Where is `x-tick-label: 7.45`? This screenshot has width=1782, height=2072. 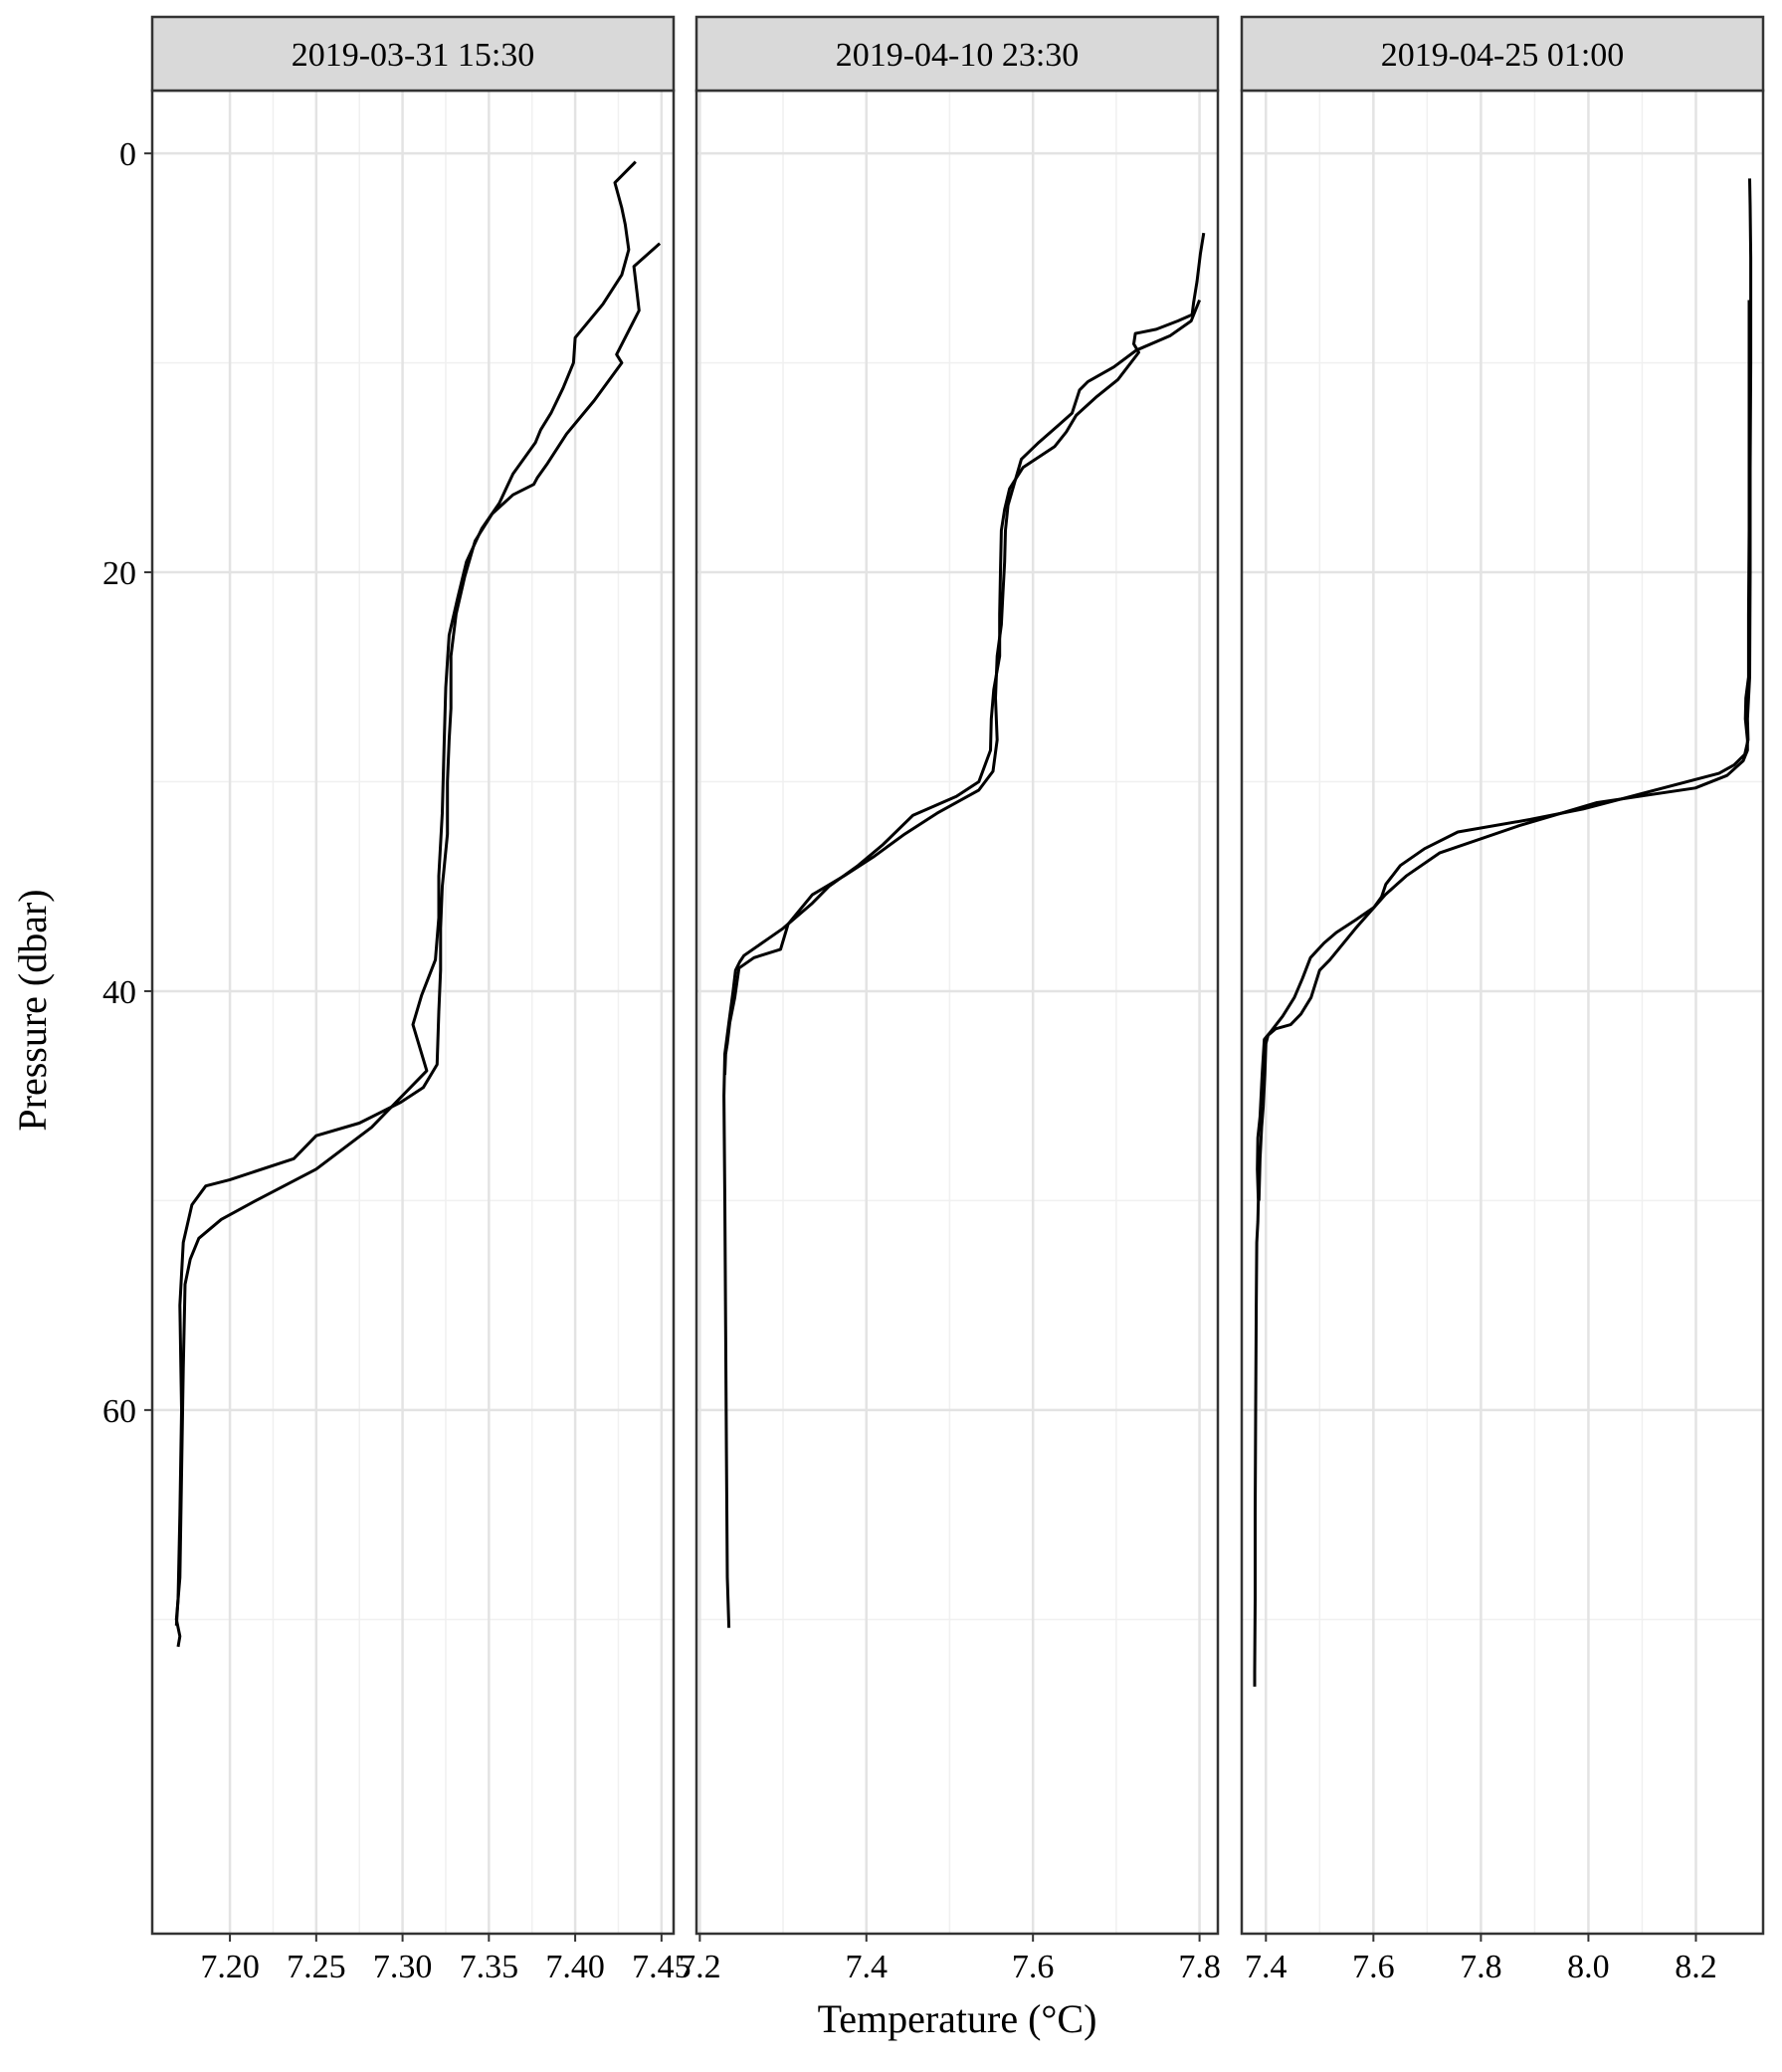 x-tick-label: 7.45 is located at coordinates (662, 1967).